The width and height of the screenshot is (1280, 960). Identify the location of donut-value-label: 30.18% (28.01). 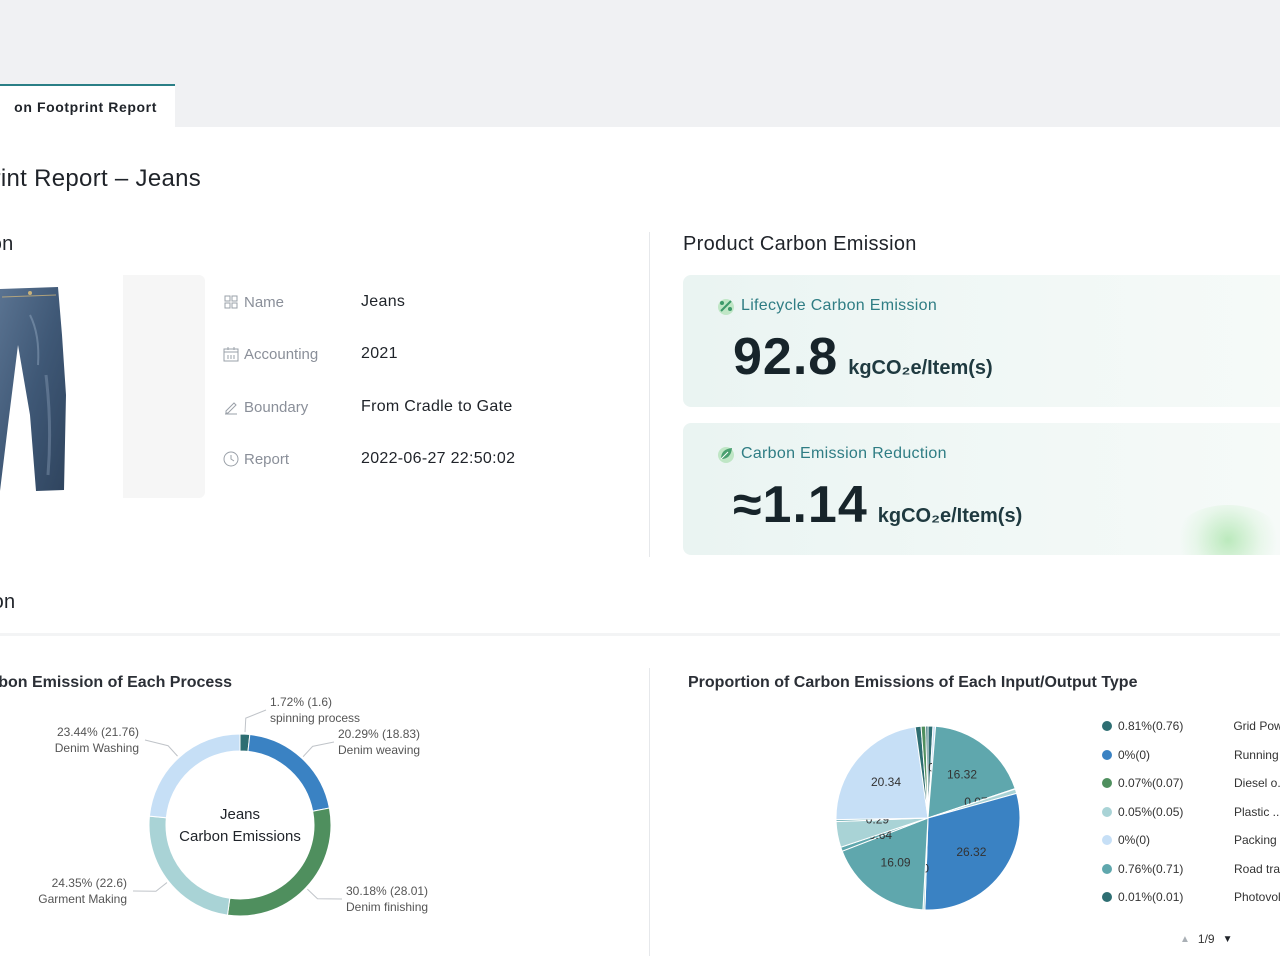
(387, 891).